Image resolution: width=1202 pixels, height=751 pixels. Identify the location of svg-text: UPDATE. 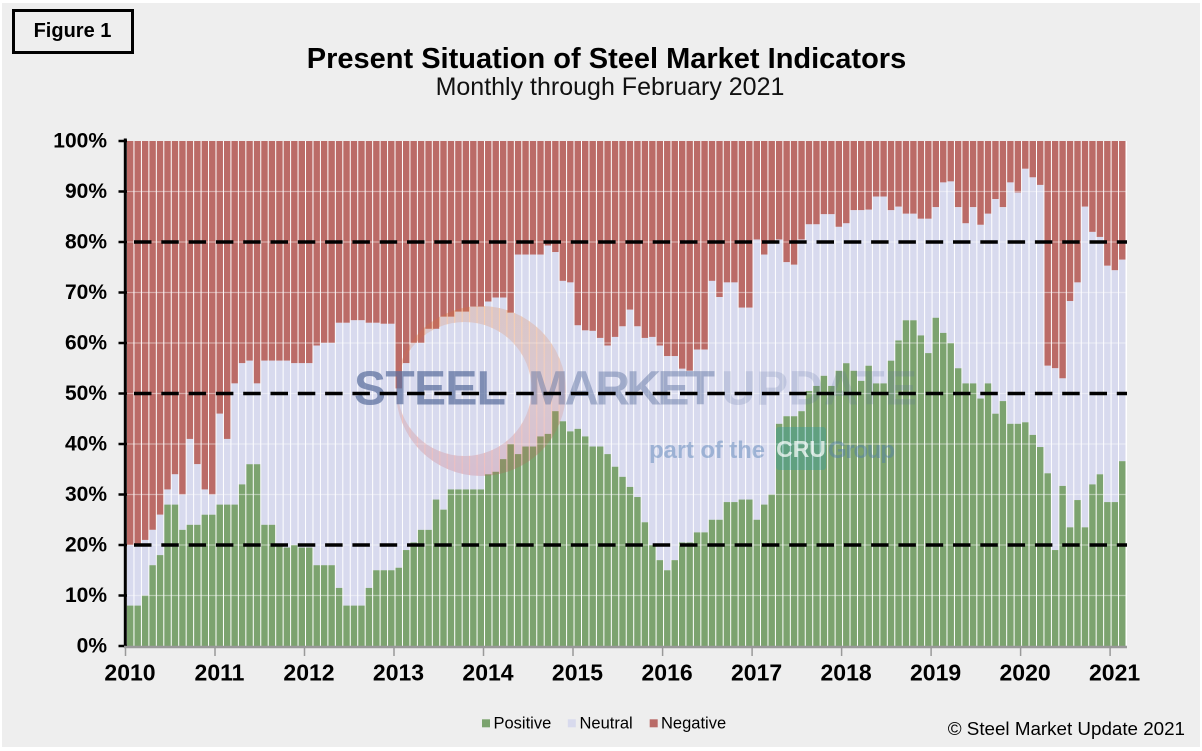
(819, 389).